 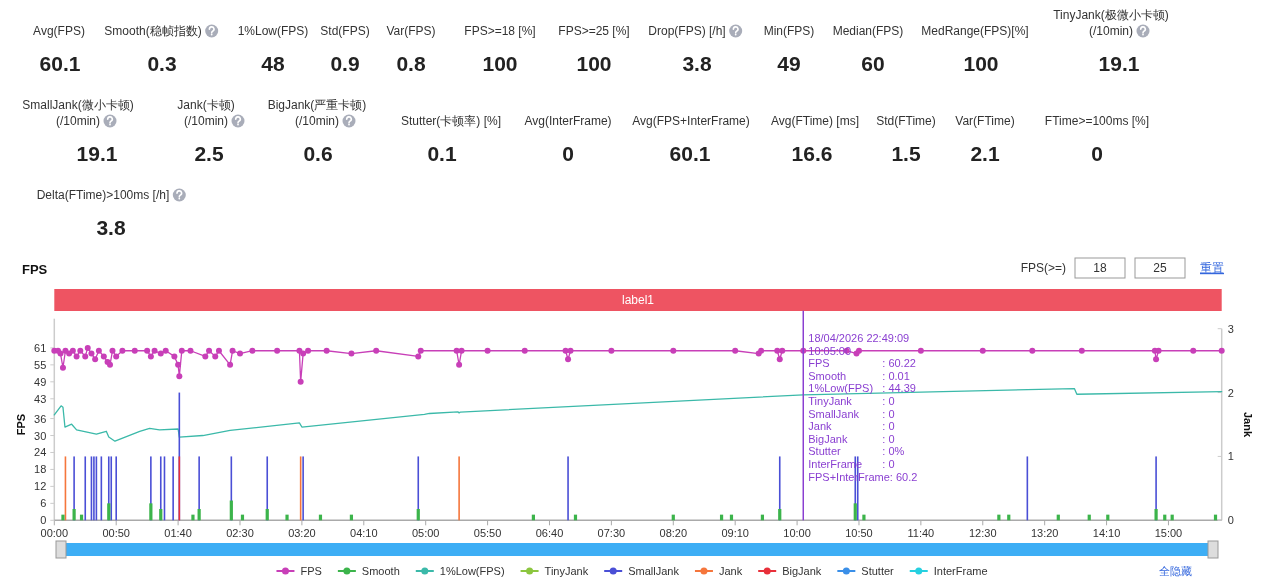 I want to click on text: FPS : 60.22, so click(x=862, y=363).